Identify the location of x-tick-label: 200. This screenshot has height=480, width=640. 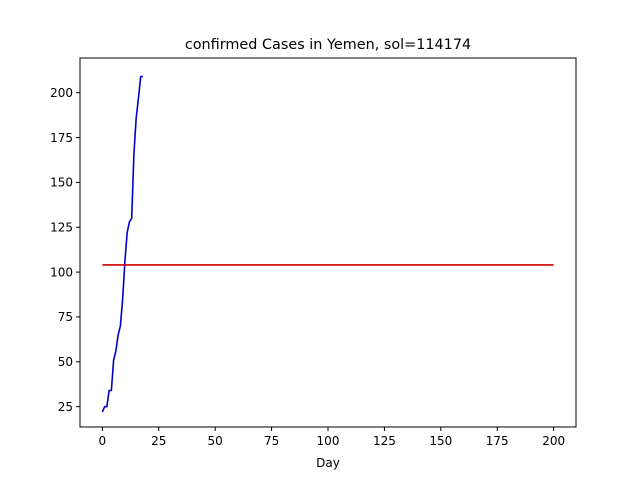
(553, 441).